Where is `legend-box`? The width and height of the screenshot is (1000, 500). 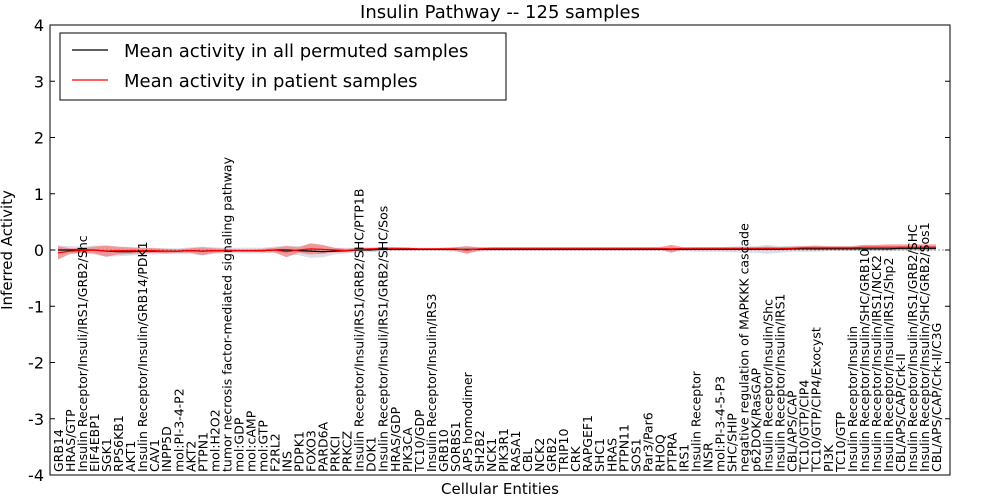 legend-box is located at coordinates (283, 66).